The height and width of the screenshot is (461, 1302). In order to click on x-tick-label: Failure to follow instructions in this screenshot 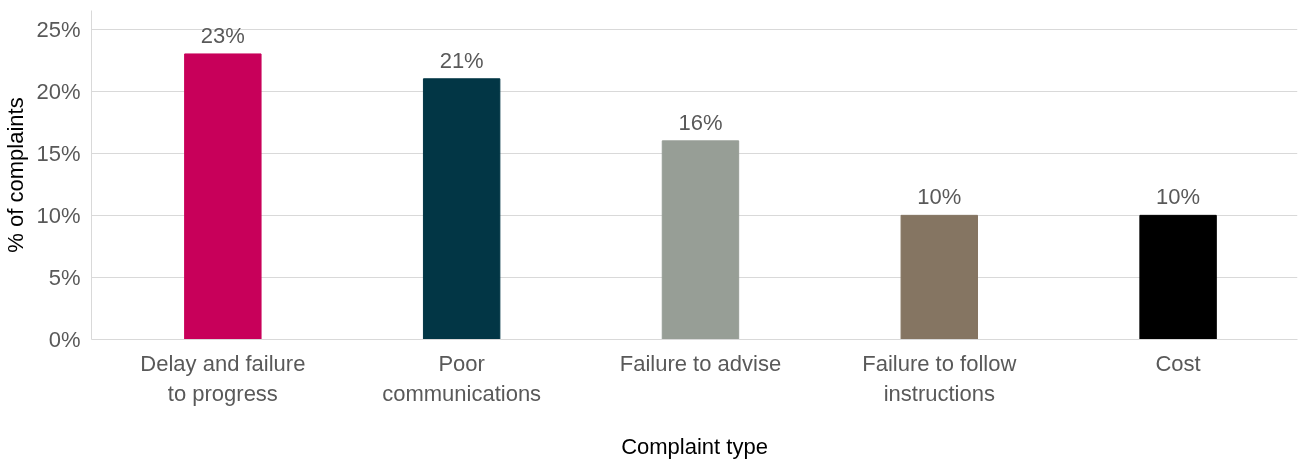, I will do `click(939, 378)`.